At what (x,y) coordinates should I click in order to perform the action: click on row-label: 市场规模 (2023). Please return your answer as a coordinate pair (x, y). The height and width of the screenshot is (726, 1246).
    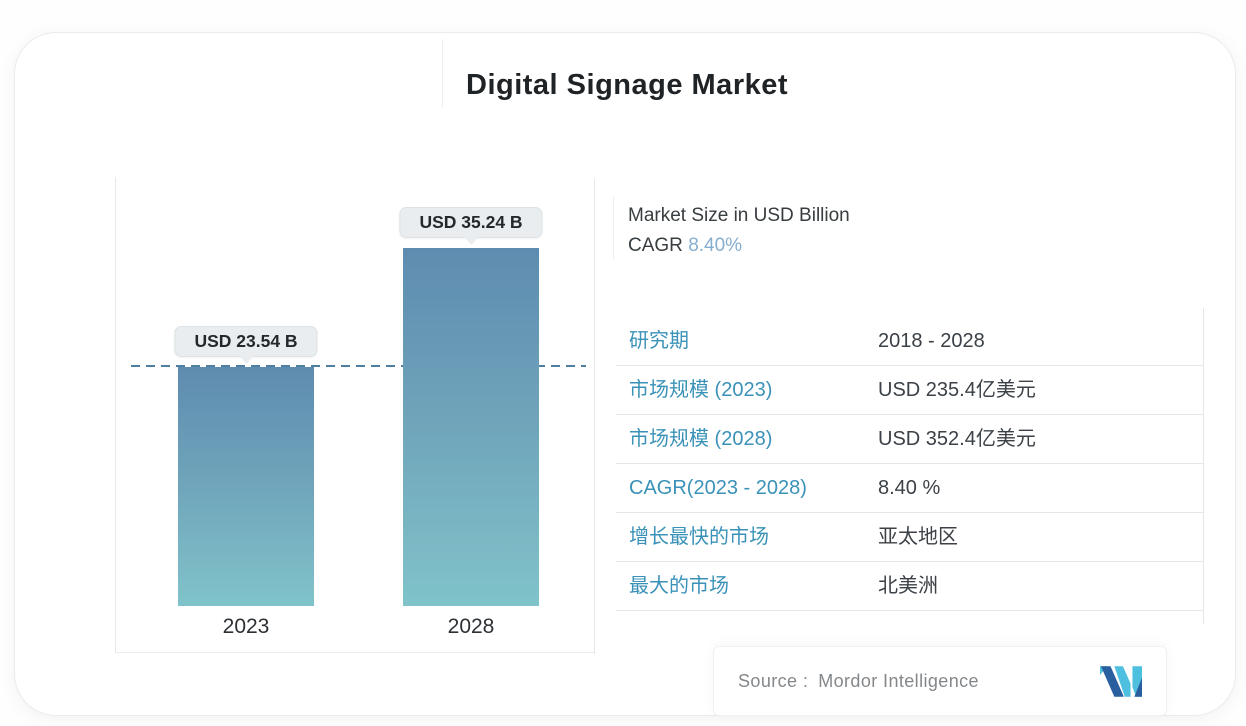
    Looking at the image, I should click on (701, 390).